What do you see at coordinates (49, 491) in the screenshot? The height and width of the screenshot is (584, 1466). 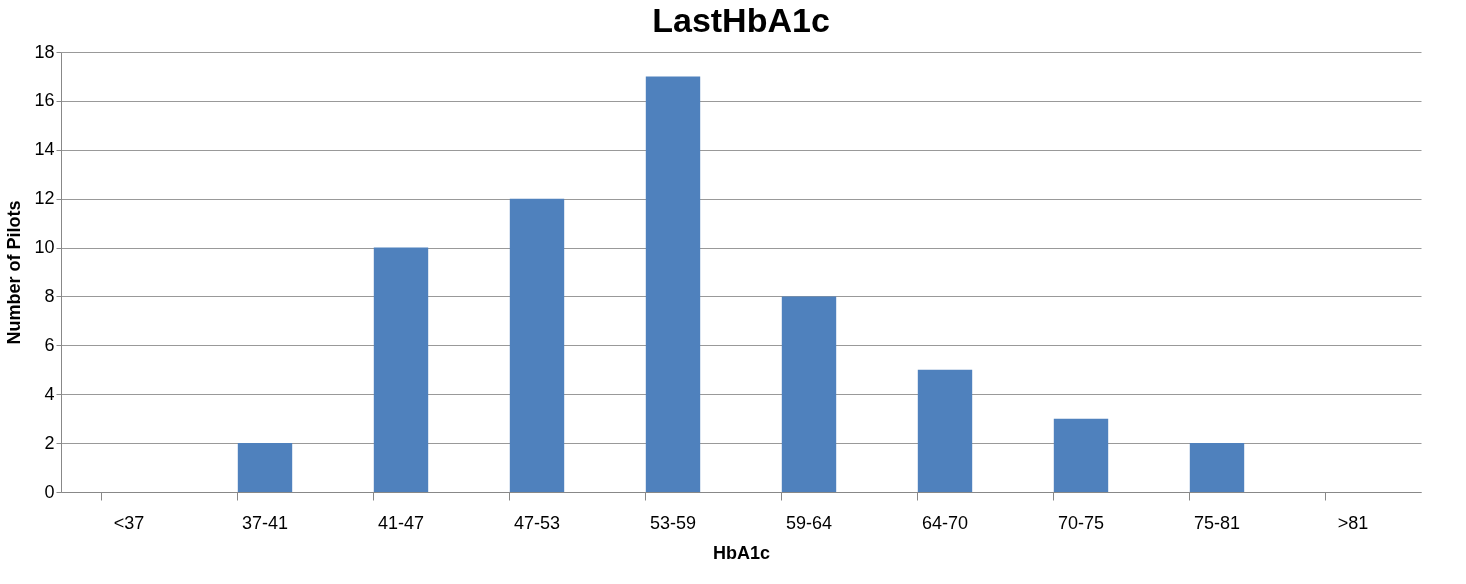 I see `y-tick-label: 0` at bounding box center [49, 491].